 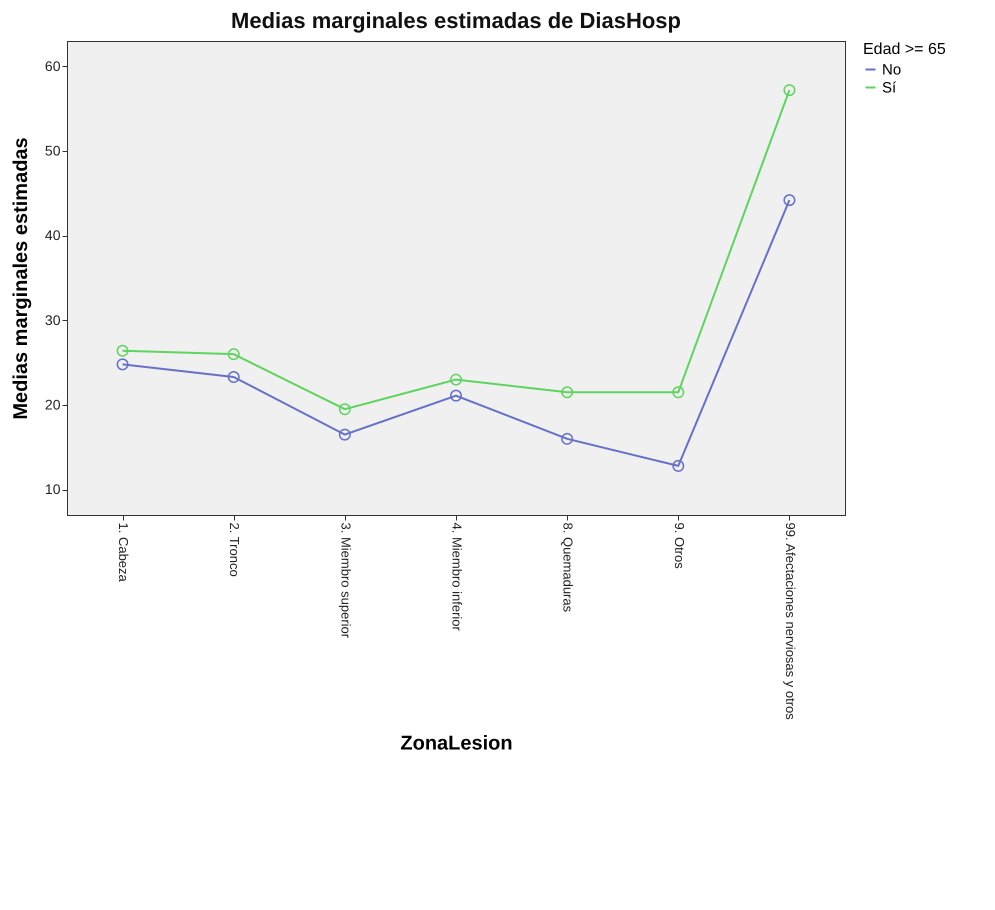 What do you see at coordinates (234, 549) in the screenshot?
I see `x-tick-label: 2. Tronco` at bounding box center [234, 549].